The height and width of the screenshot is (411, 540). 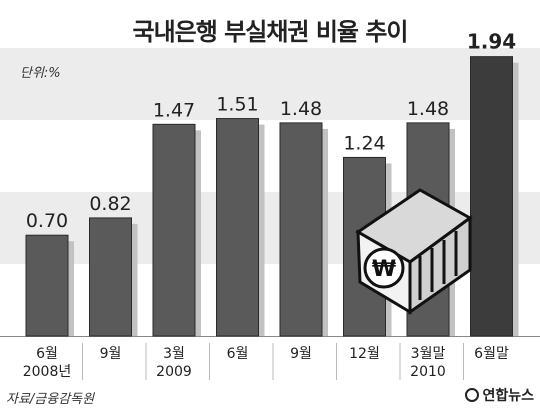 I want to click on logo-text: 연합뉴스, so click(x=508, y=396).